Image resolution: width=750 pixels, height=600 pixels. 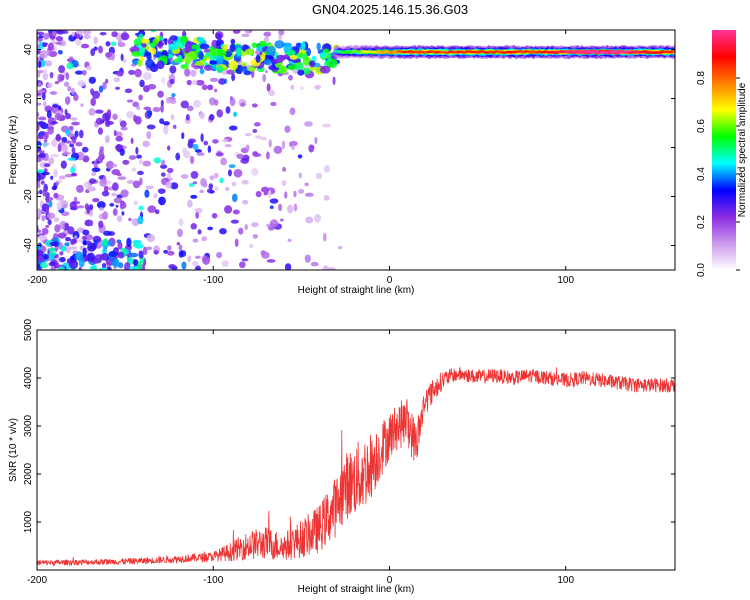 What do you see at coordinates (701, 222) in the screenshot?
I see `colorbar-tick-label: 0.2` at bounding box center [701, 222].